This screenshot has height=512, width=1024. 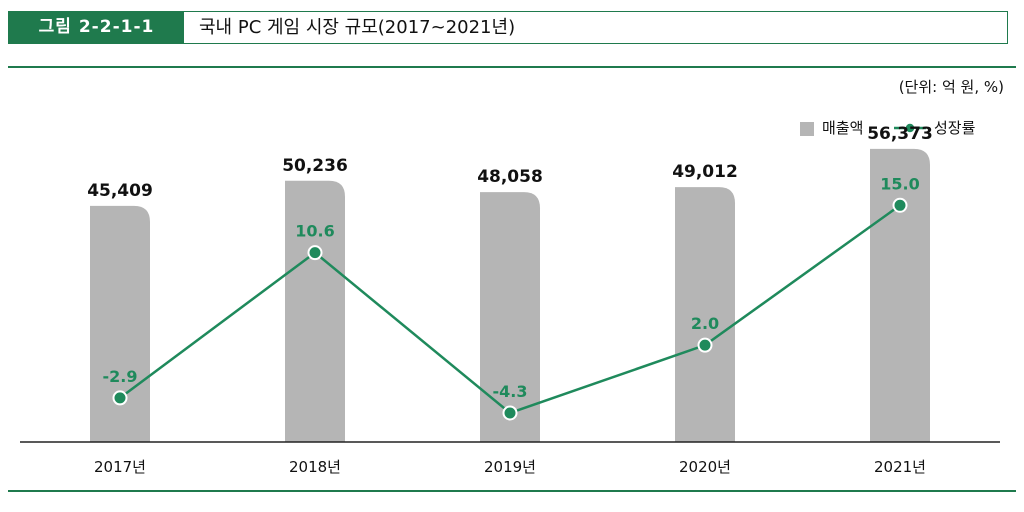 What do you see at coordinates (705, 467) in the screenshot?
I see `x-tick-label-4: 2020년` at bounding box center [705, 467].